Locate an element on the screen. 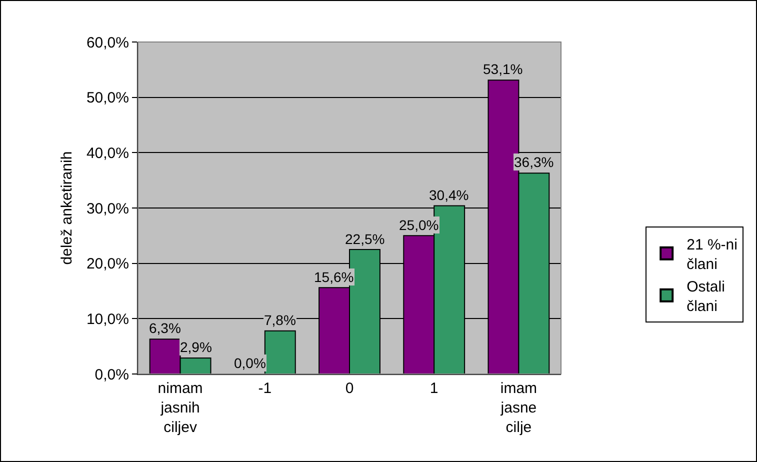 This screenshot has width=757, height=462. x-tick-label: 0 is located at coordinates (349, 388).